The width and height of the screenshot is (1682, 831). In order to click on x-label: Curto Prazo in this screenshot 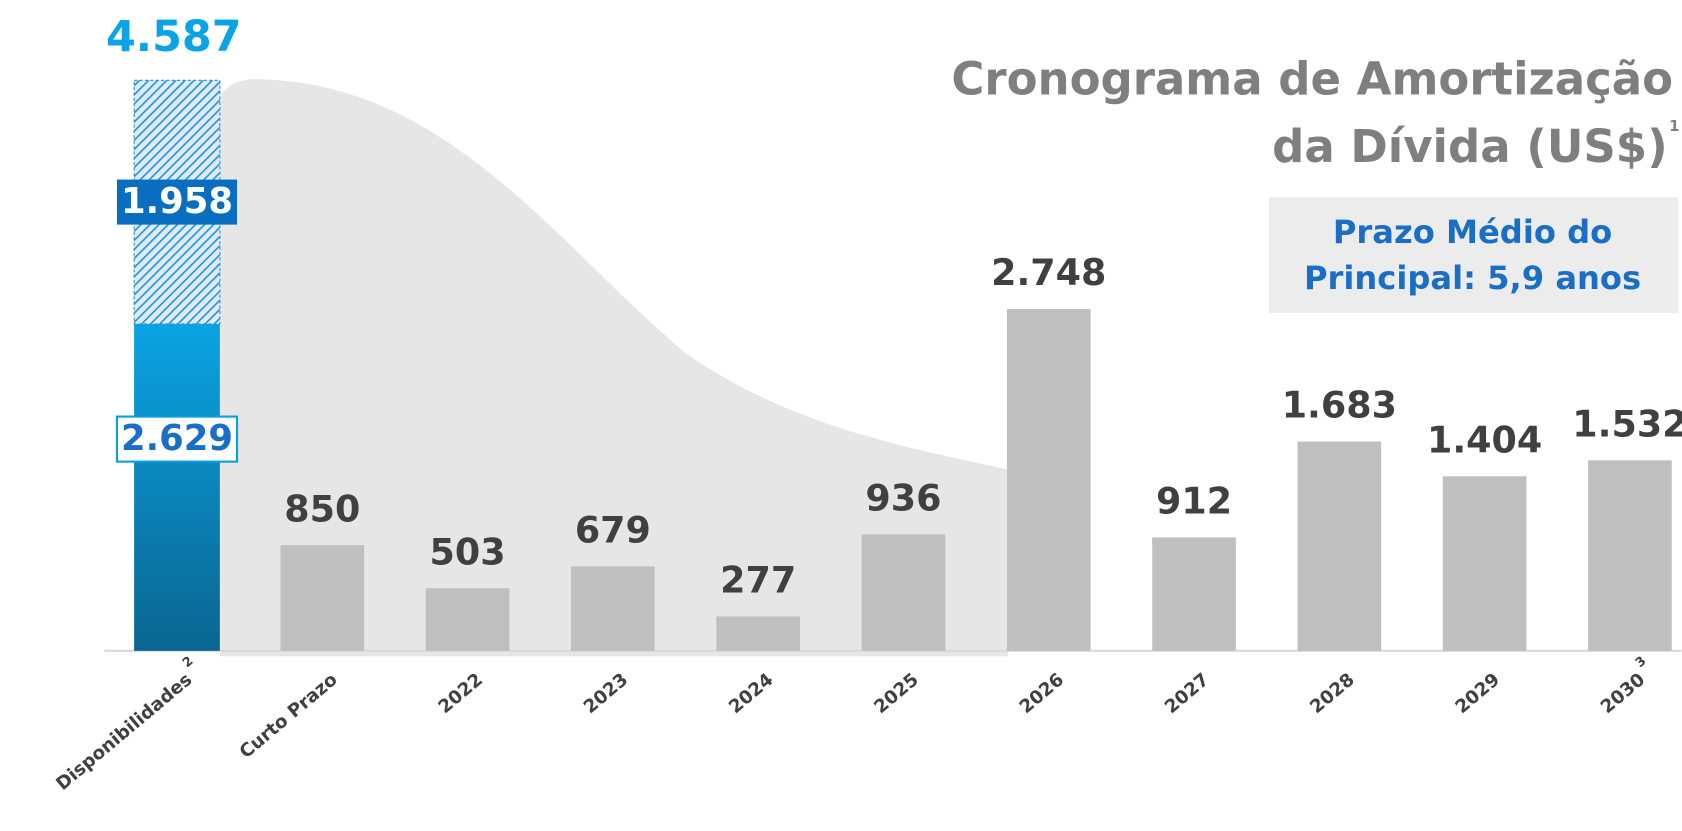, I will do `click(289, 716)`.